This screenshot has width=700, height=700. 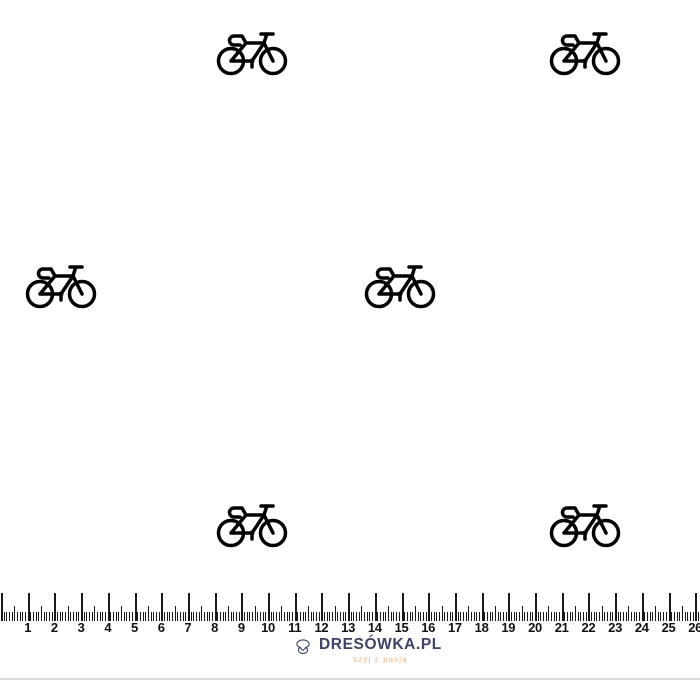 I want to click on ruler-label: 13, so click(x=348, y=627).